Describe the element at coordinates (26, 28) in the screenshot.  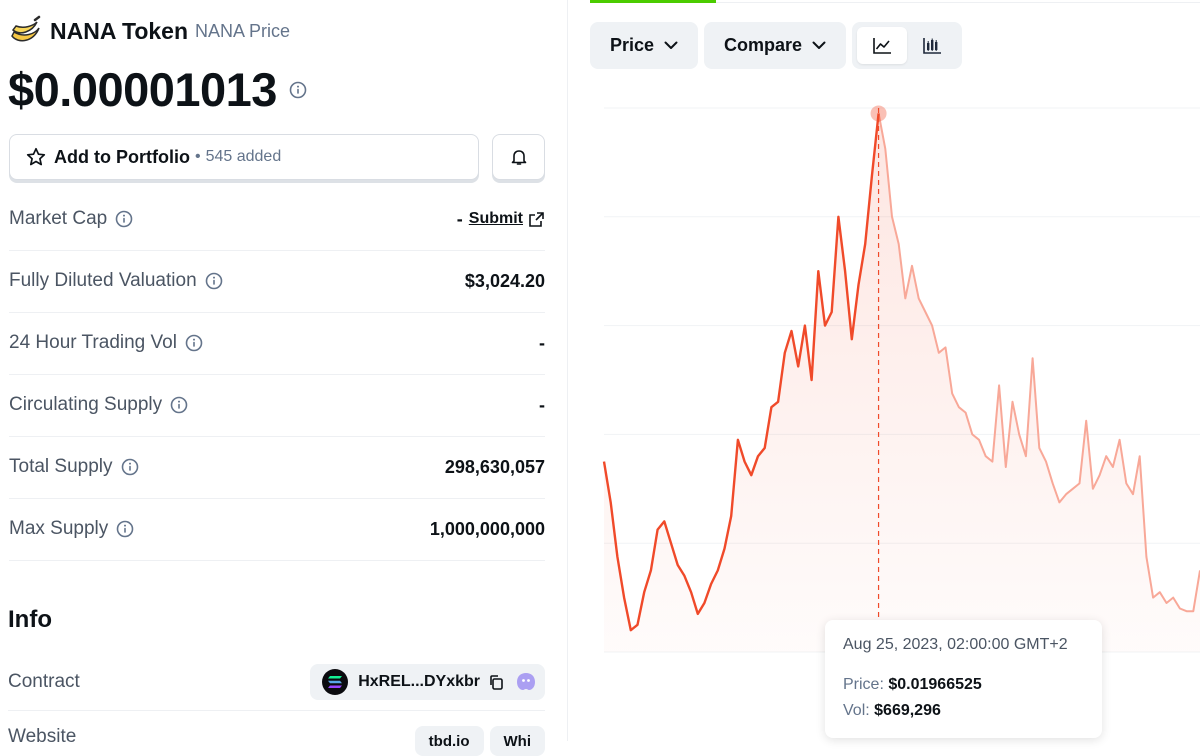
I see `banana-icon` at that location.